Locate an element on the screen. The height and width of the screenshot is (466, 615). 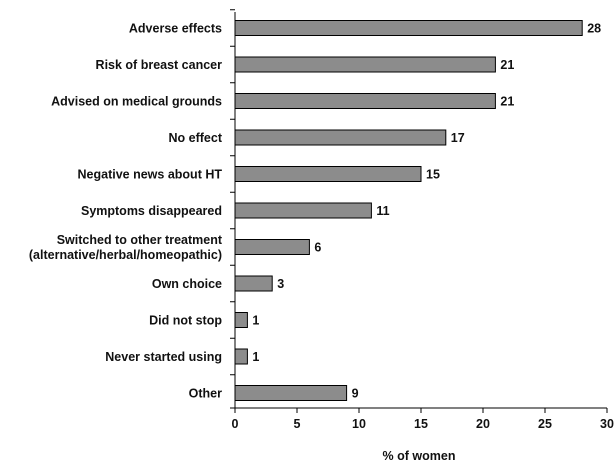
x-tick-label: 15 is located at coordinates (421, 424).